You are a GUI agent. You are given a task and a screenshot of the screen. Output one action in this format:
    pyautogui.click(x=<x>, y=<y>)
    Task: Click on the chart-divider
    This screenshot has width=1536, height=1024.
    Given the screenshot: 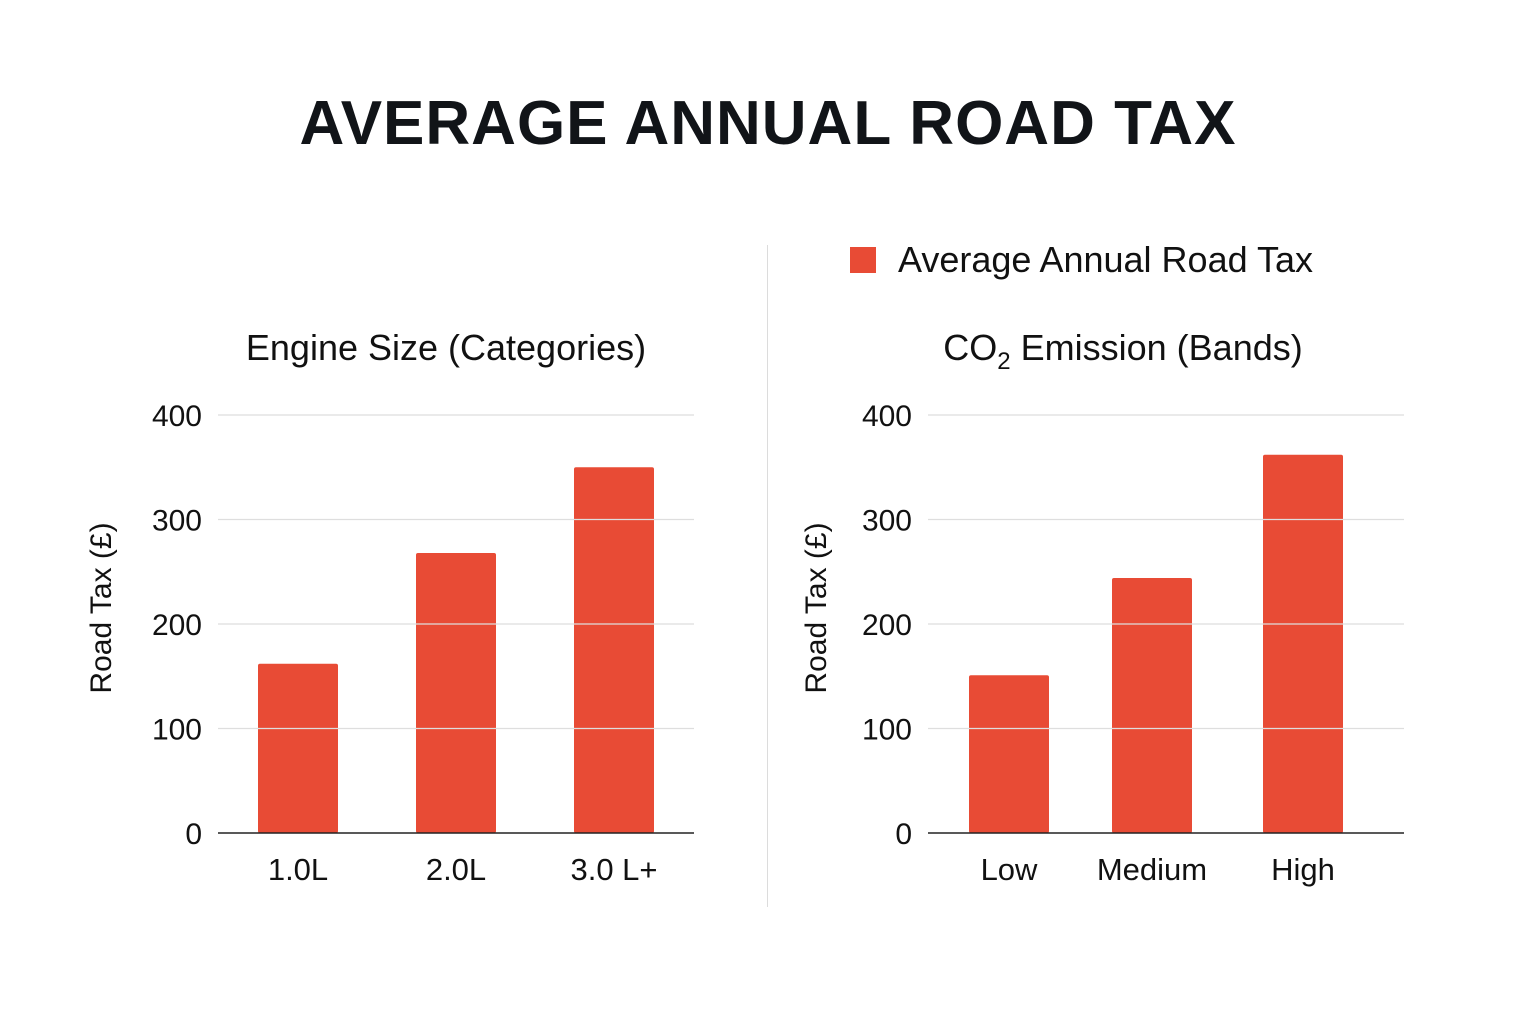 What is the action you would take?
    pyautogui.click(x=767, y=576)
    